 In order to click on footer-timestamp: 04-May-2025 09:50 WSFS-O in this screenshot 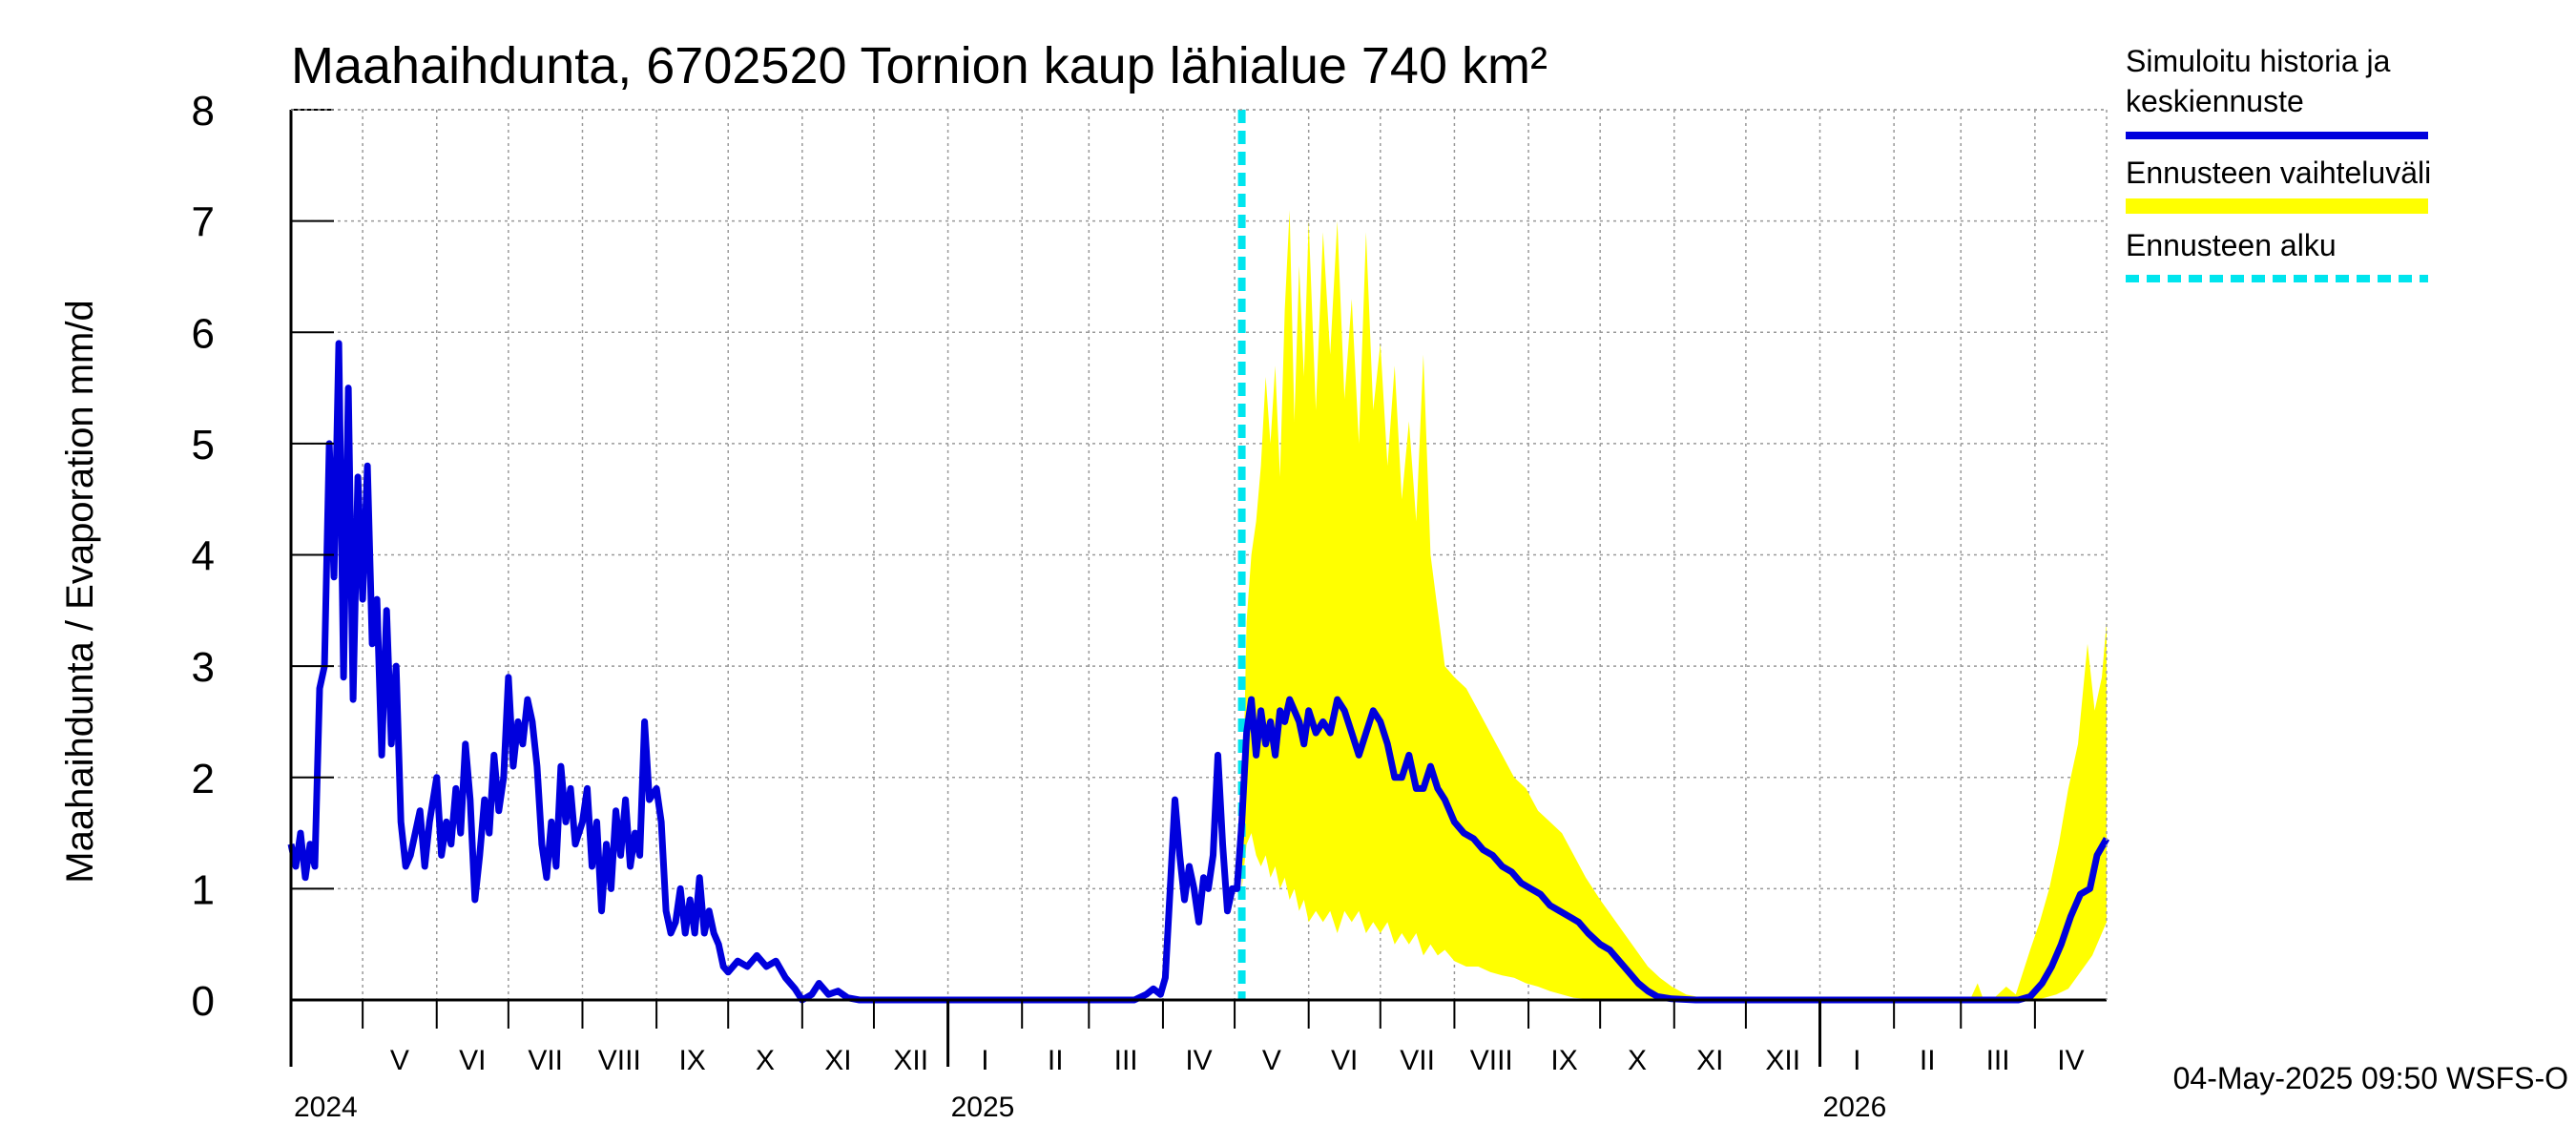, I will do `click(2370, 1078)`.